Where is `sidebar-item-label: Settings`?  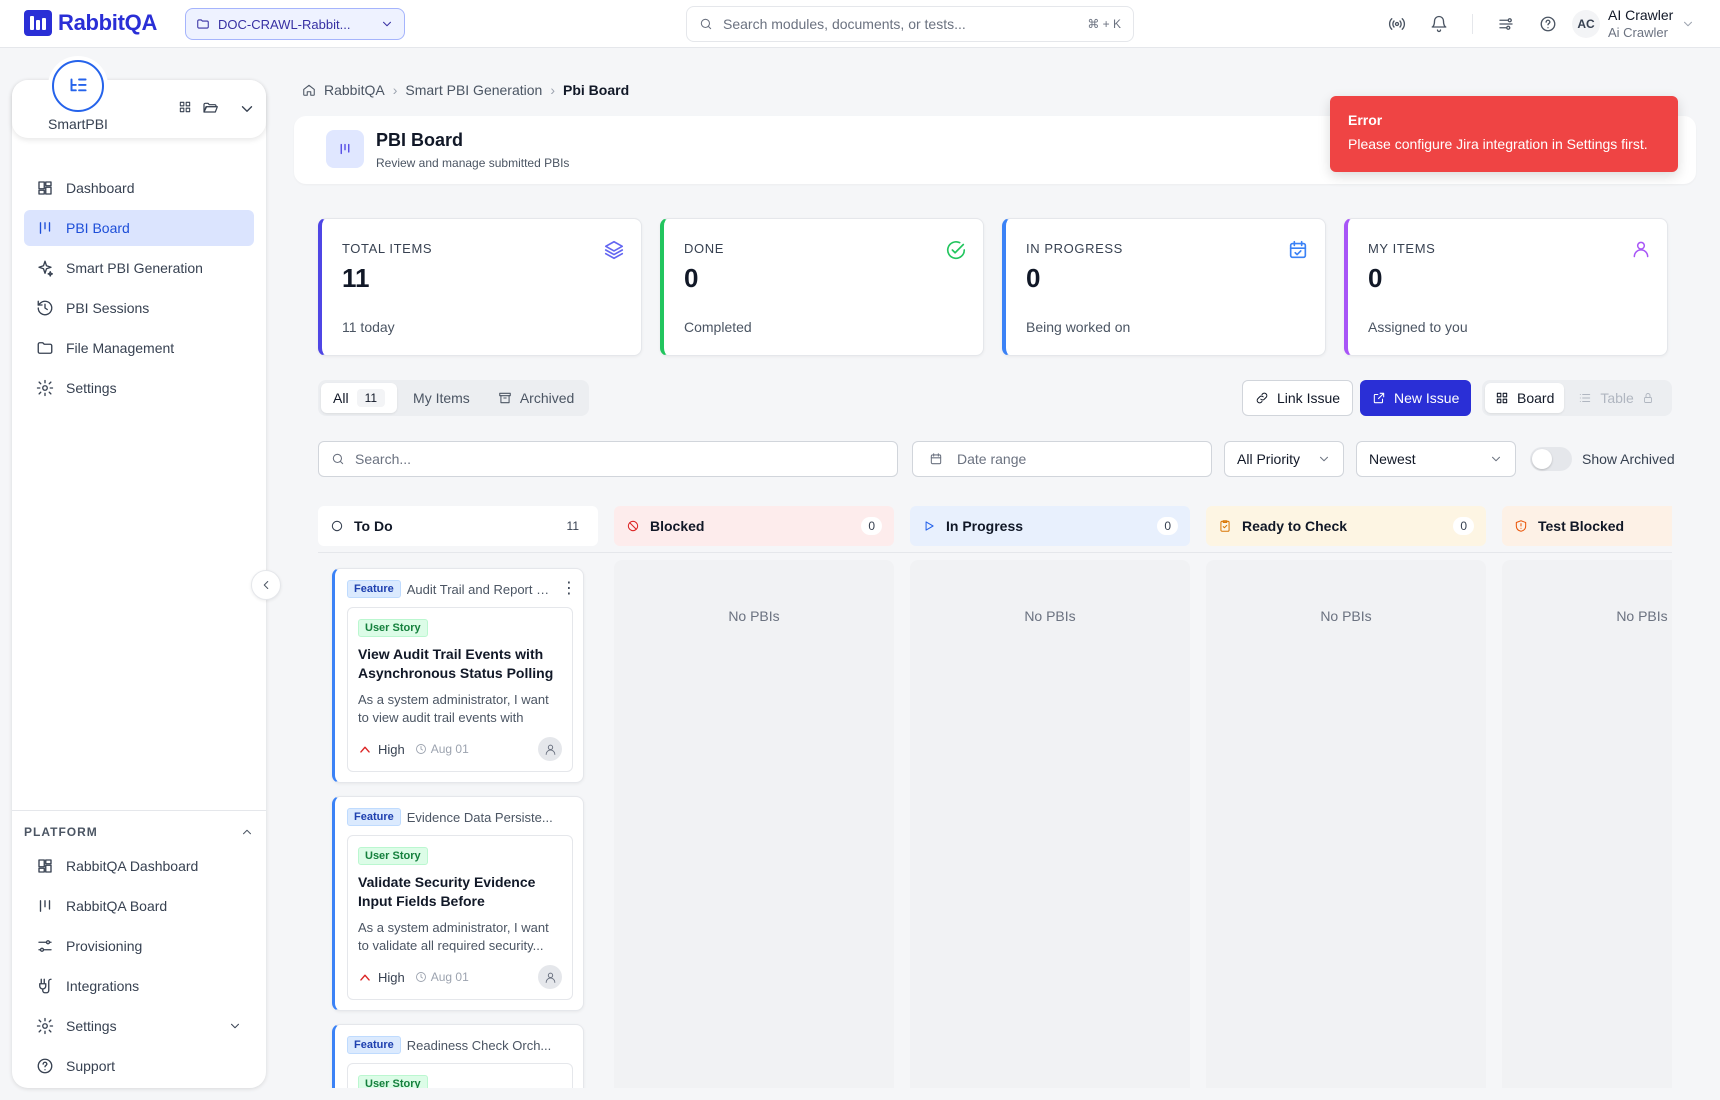 sidebar-item-label: Settings is located at coordinates (91, 1026).